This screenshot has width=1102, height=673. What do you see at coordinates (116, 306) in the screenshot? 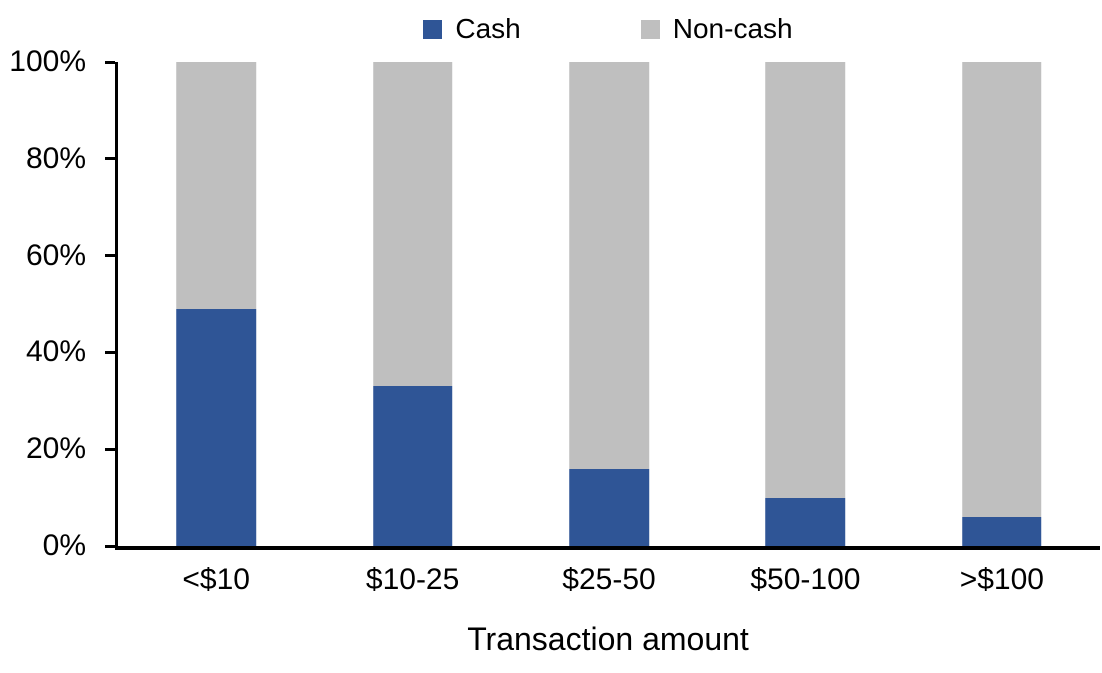
I see `y-axis-line` at bounding box center [116, 306].